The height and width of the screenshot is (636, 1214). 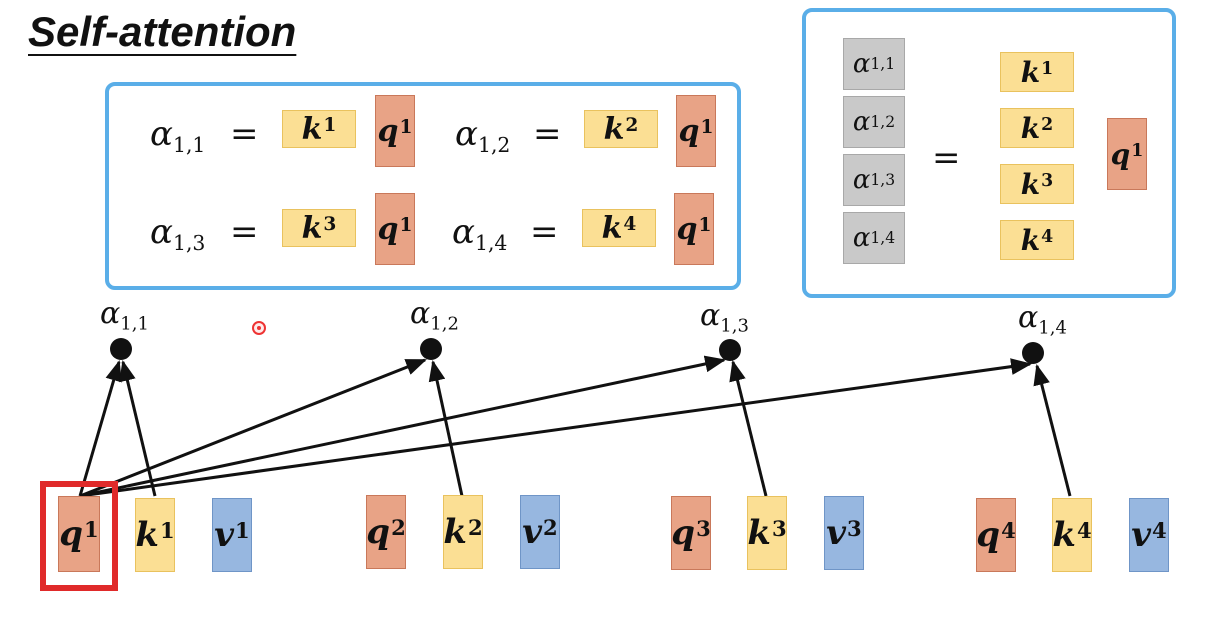 What do you see at coordinates (178, 136) in the screenshot?
I see `equation-alpha-1-1: α1,1` at bounding box center [178, 136].